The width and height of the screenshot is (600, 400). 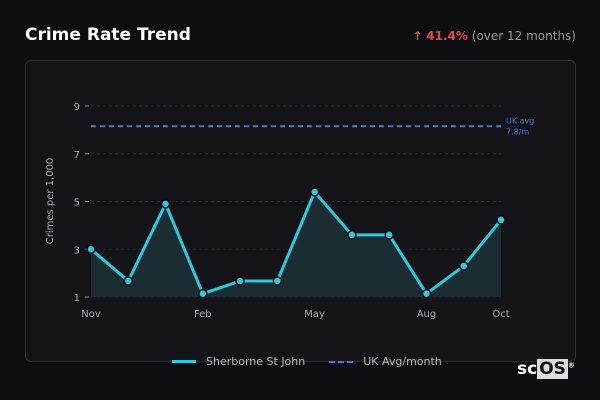 What do you see at coordinates (50, 201) in the screenshot?
I see `y-axis-label: Crimes per 1,000` at bounding box center [50, 201].